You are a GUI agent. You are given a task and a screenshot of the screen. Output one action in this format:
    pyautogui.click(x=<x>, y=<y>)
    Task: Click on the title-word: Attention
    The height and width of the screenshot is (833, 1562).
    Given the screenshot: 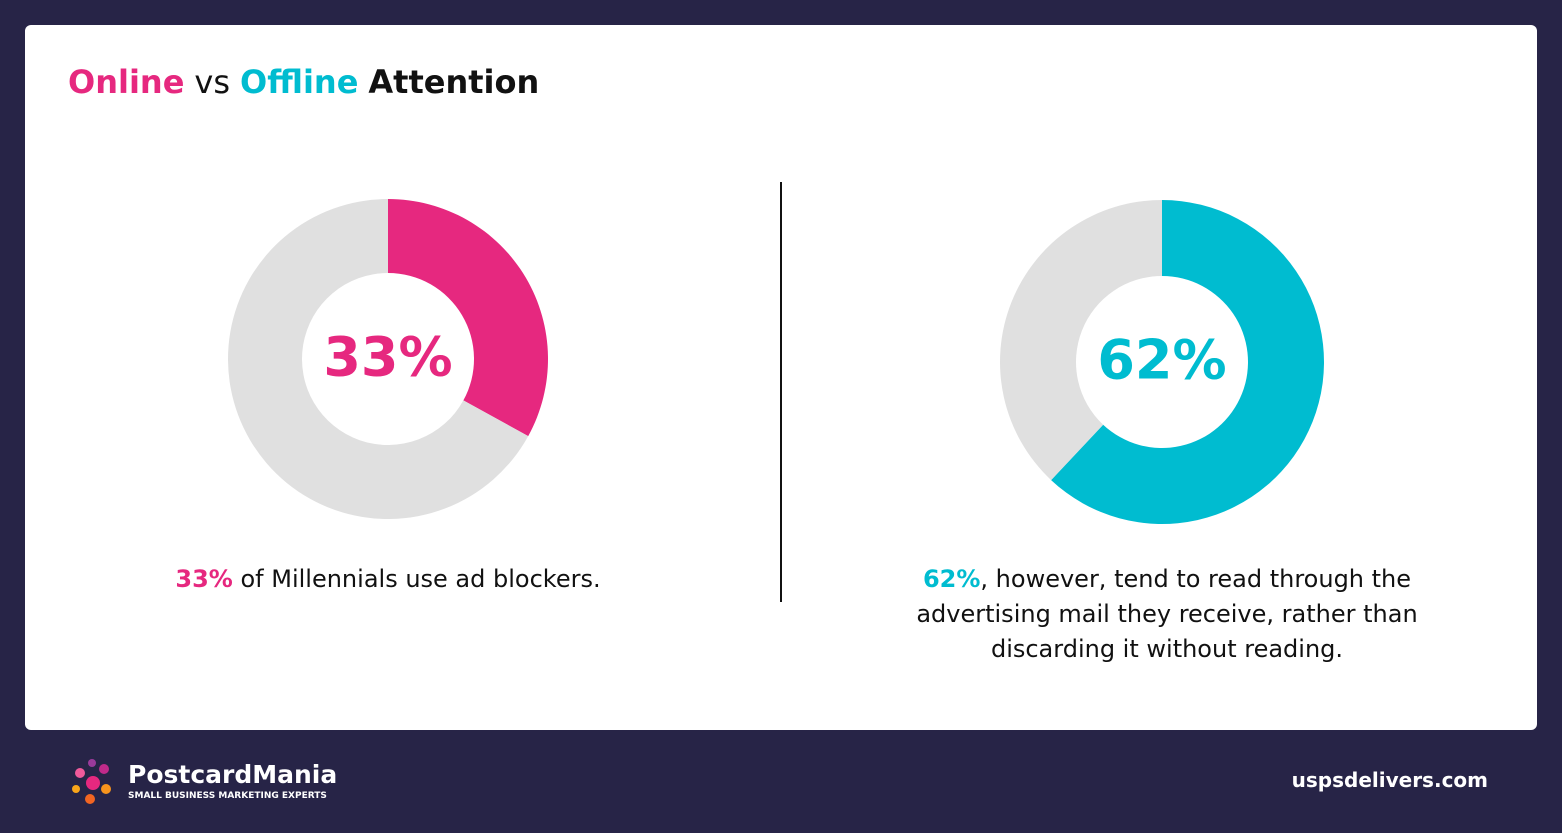 What is the action you would take?
    pyautogui.click(x=454, y=82)
    